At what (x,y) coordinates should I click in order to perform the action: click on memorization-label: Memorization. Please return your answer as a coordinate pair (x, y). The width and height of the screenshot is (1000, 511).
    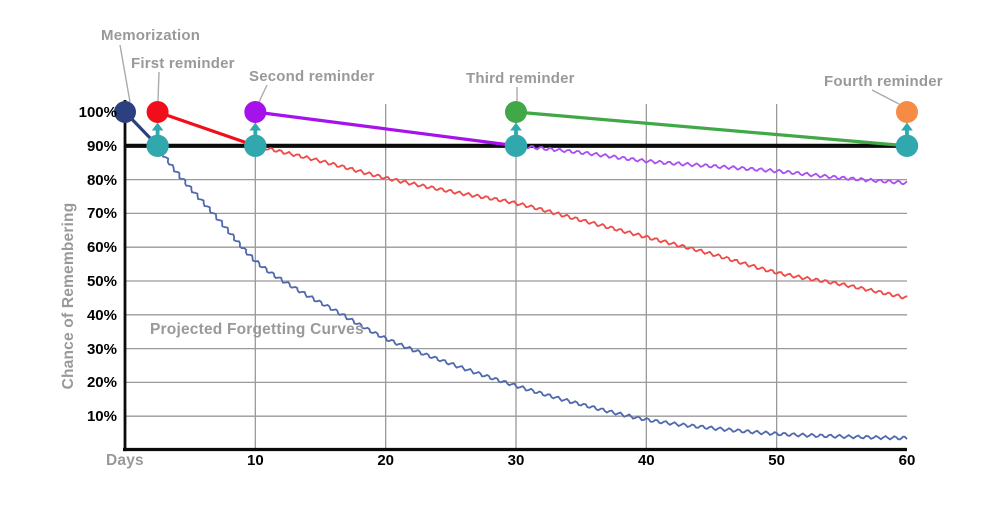
    Looking at the image, I should click on (151, 35).